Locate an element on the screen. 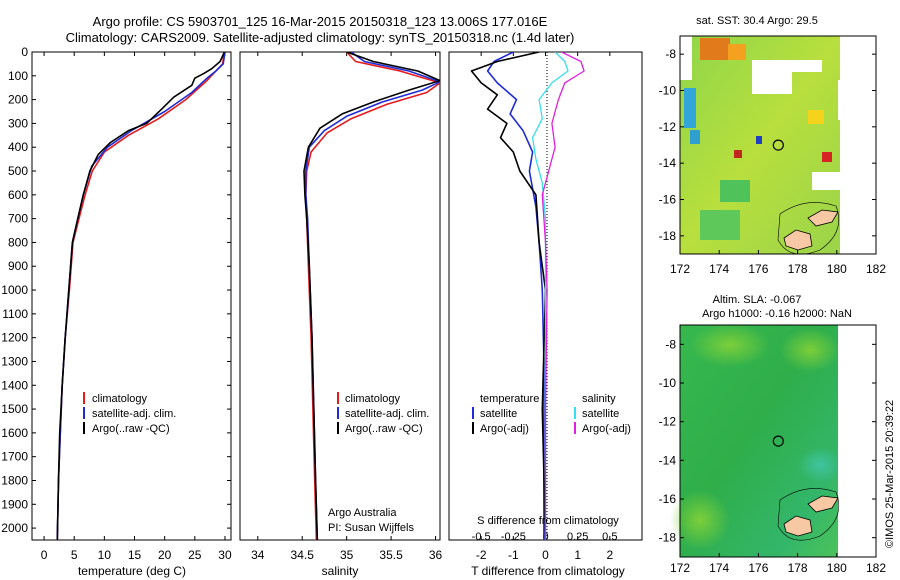 This screenshot has height=580, width=900. sst-map-axes: 172 174 176 178 180 182 -8 -10 -12 -14 -16 -18 is located at coordinates (773, 161).